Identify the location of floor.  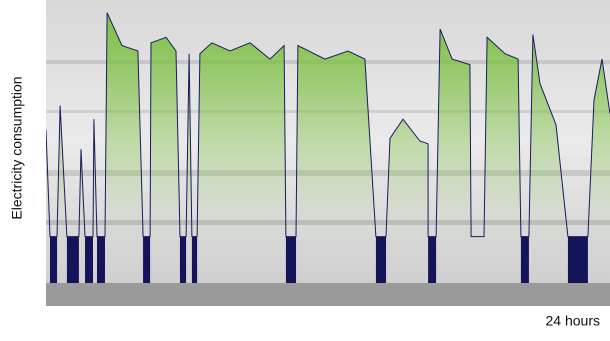
(328, 294).